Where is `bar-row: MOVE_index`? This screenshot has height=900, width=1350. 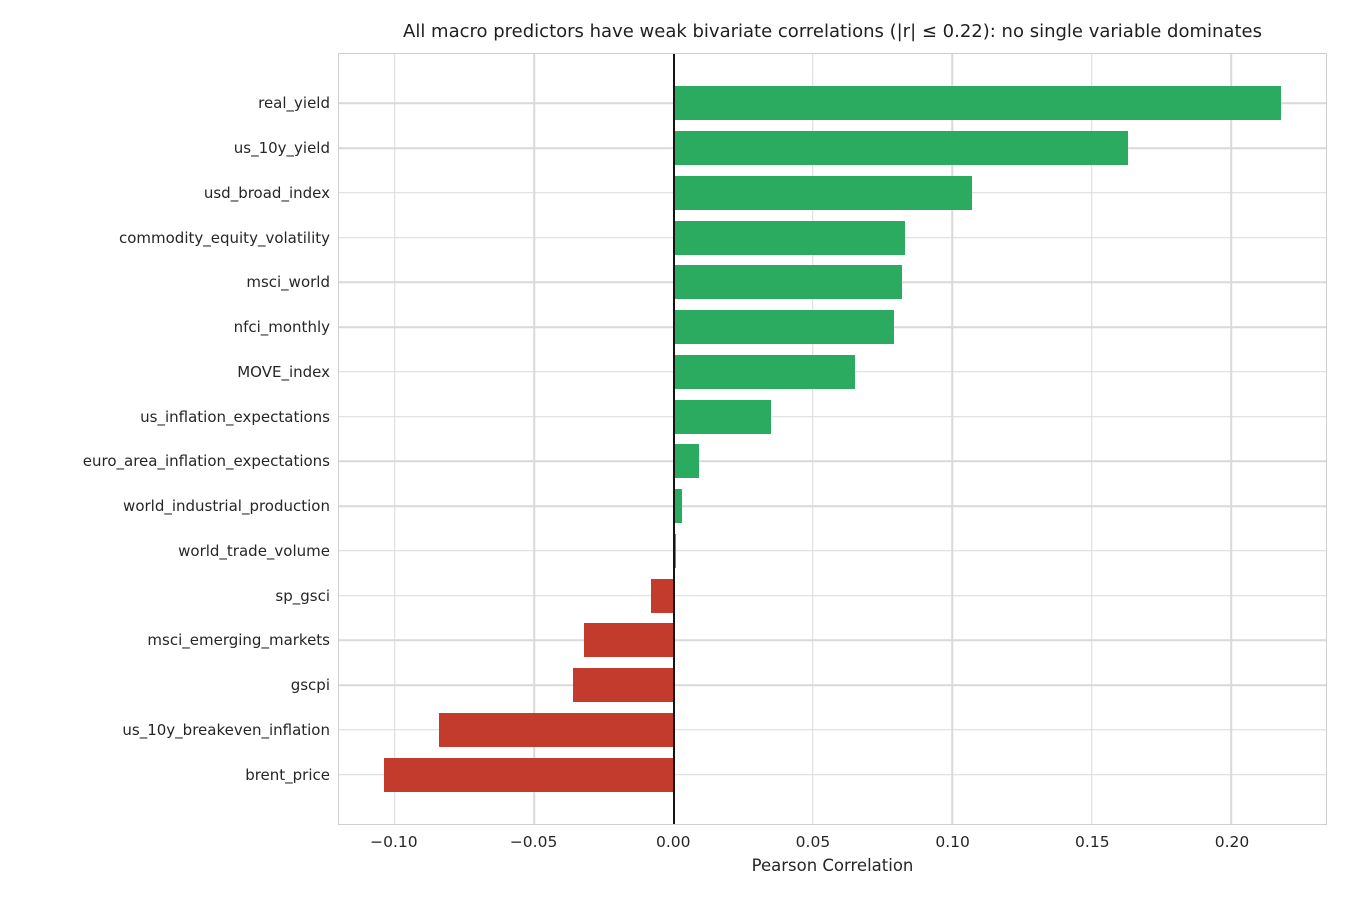
bar-row: MOVE_index is located at coordinates (781, 372).